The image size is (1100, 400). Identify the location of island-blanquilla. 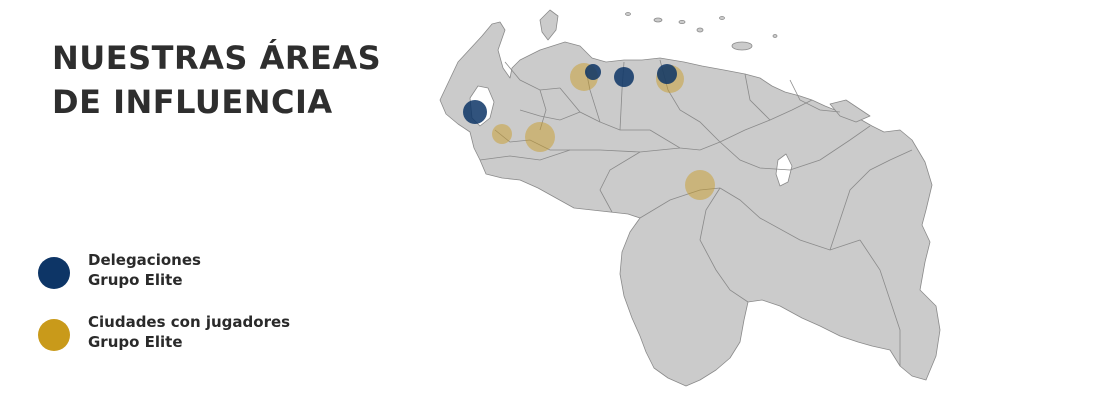
(700, 30).